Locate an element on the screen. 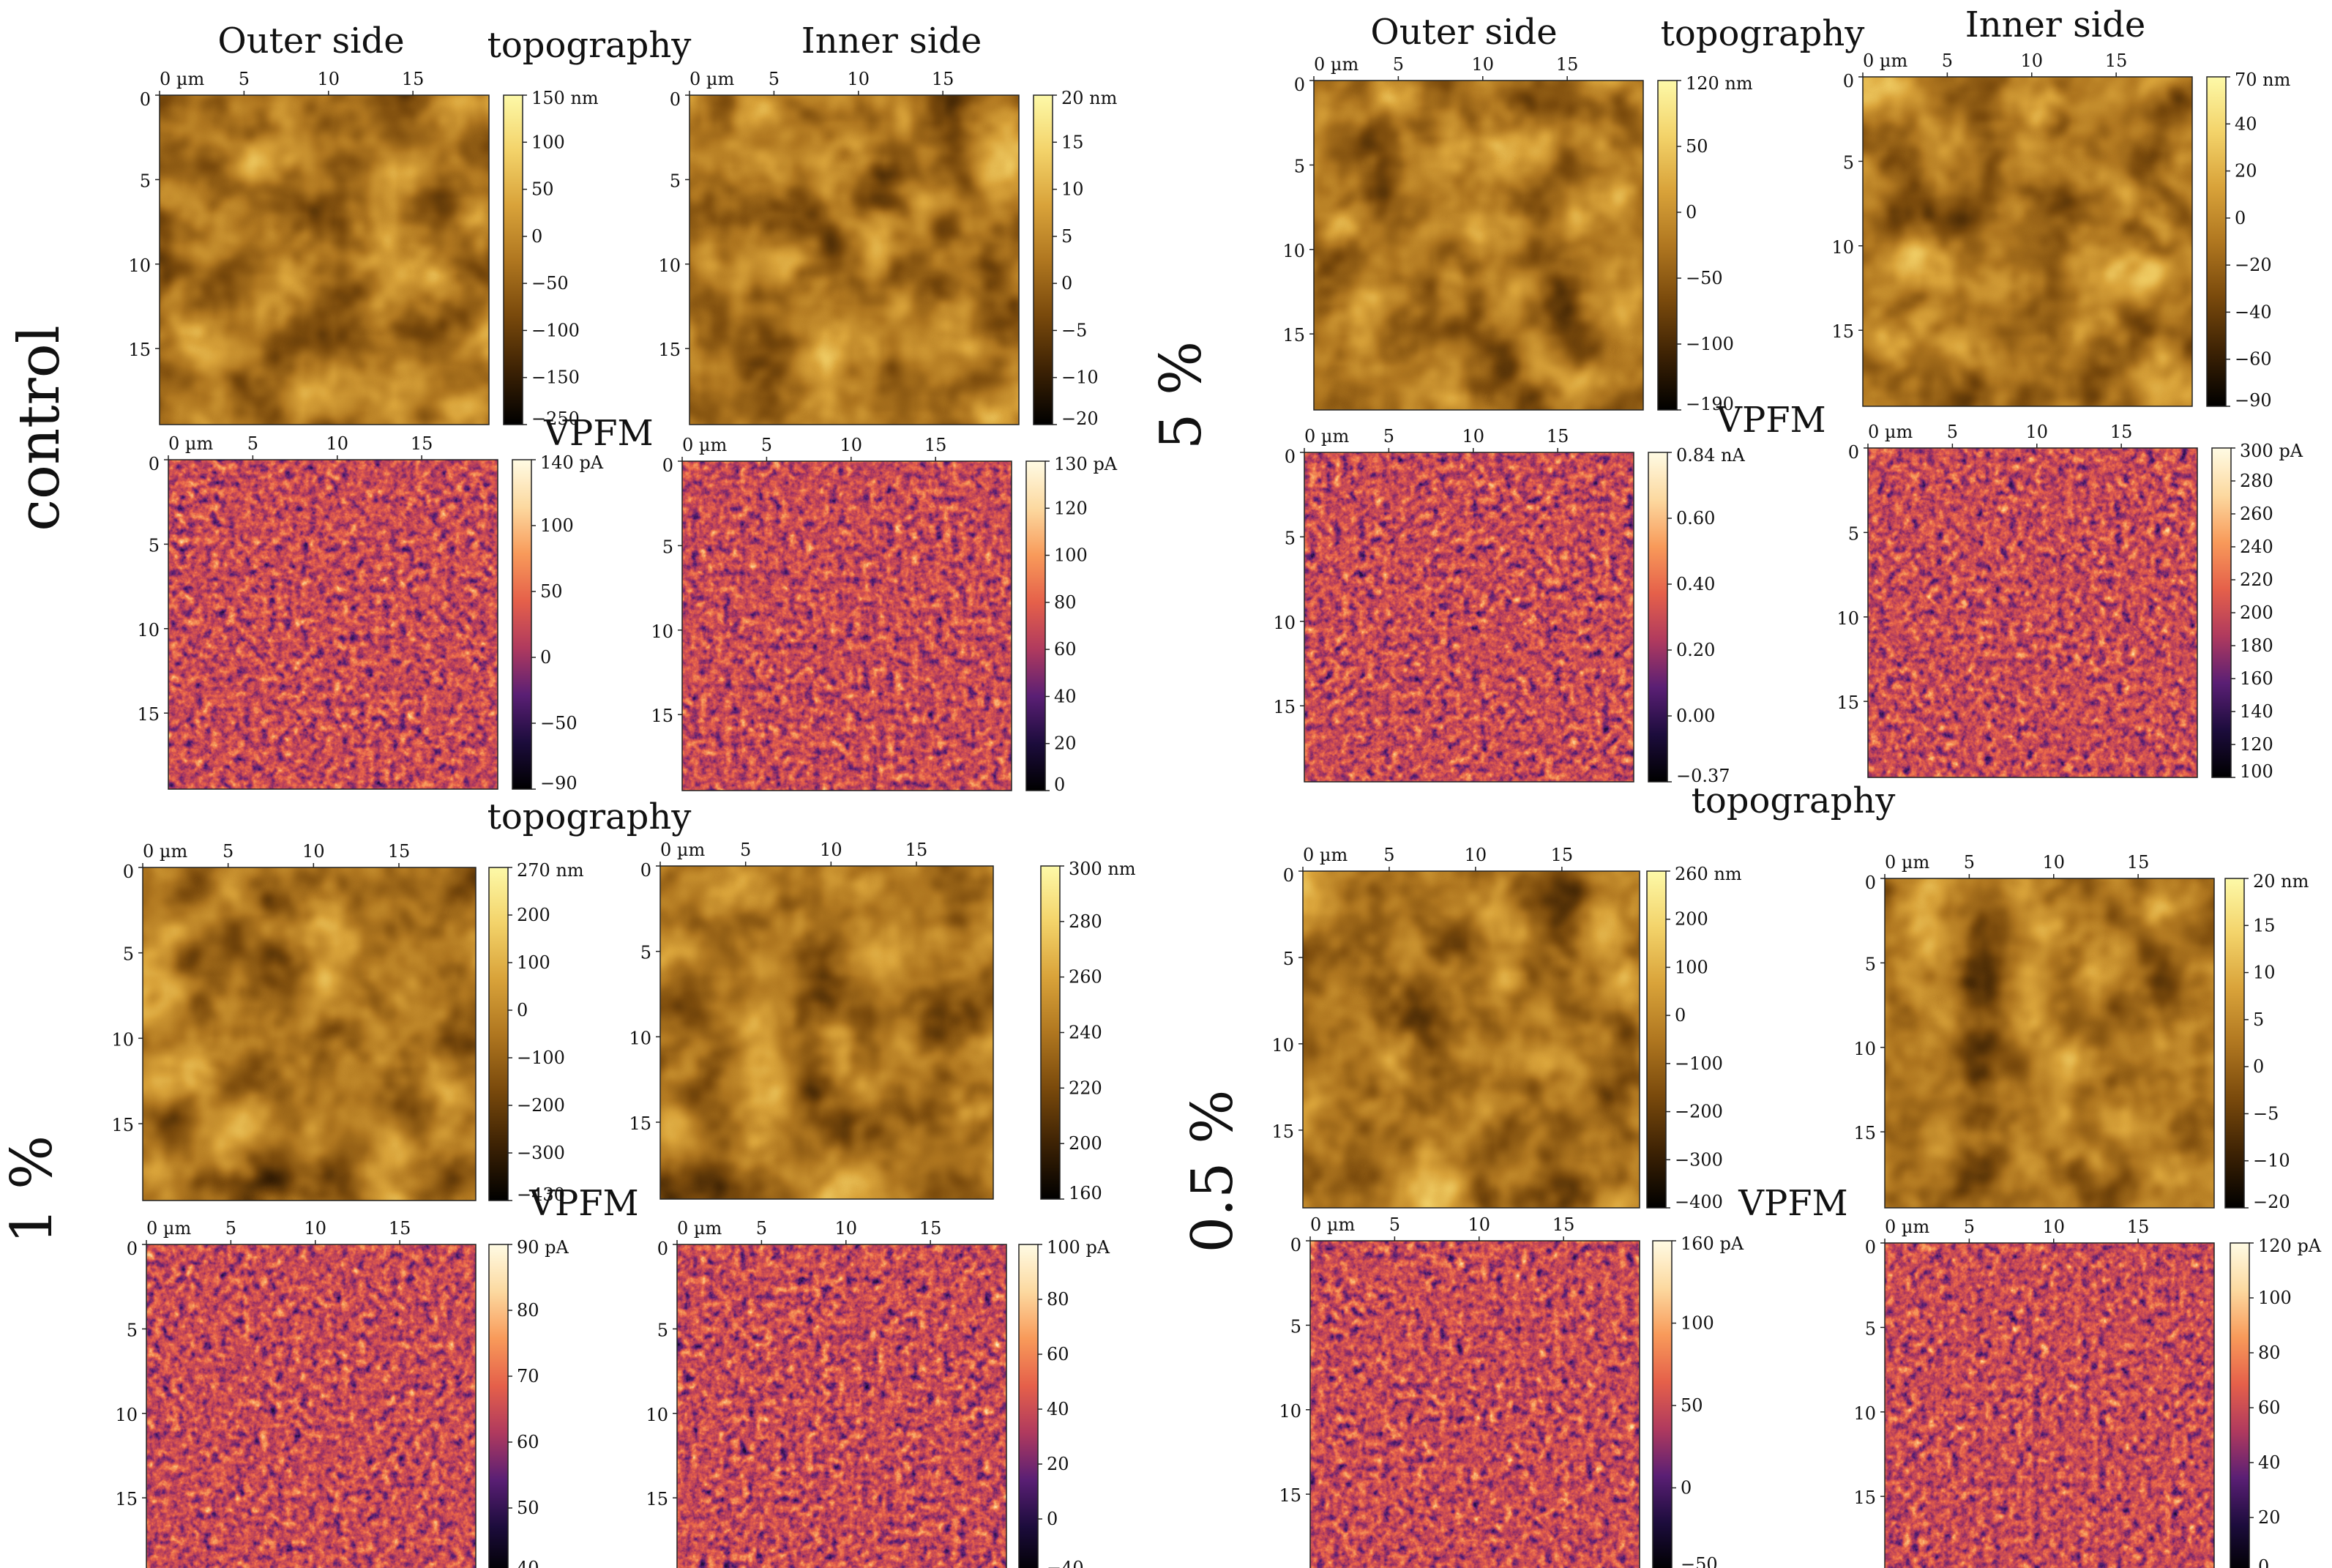 The width and height of the screenshot is (2332, 1568). colorbar-tick-label: 5 is located at coordinates (1066, 236).